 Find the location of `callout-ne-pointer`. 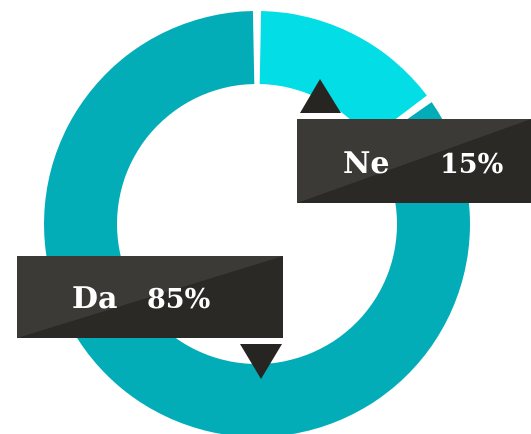

callout-ne-pointer is located at coordinates (320, 96).